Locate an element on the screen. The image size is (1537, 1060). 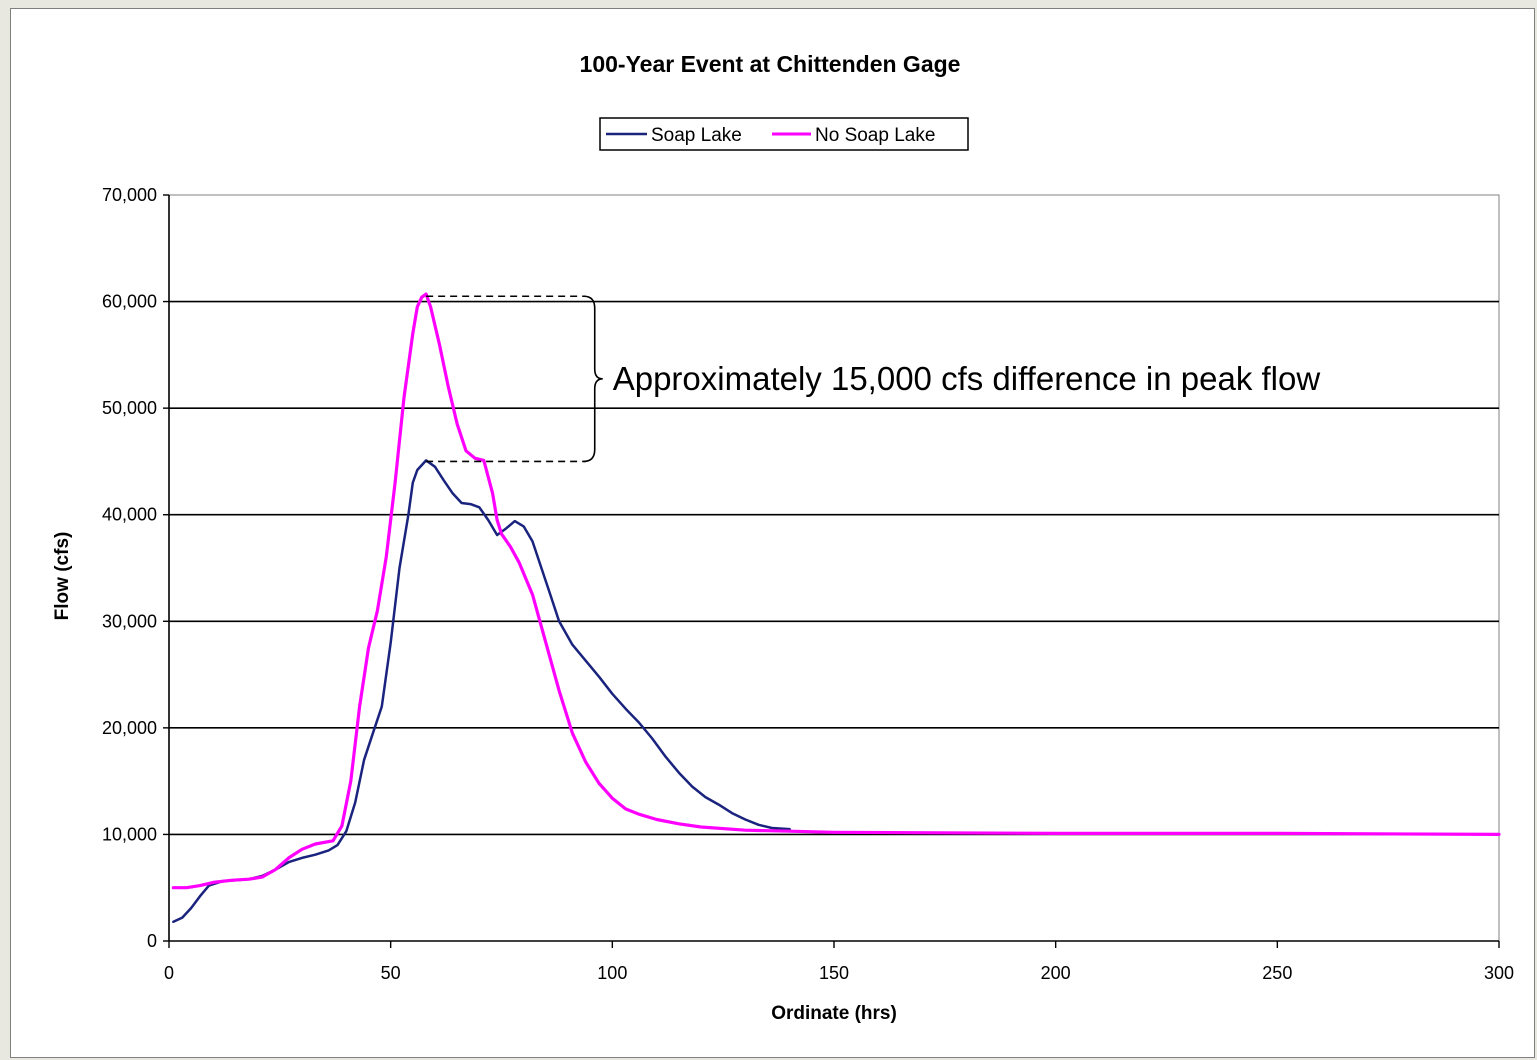
y-tick-label-2: 20,000 is located at coordinates (129, 728).